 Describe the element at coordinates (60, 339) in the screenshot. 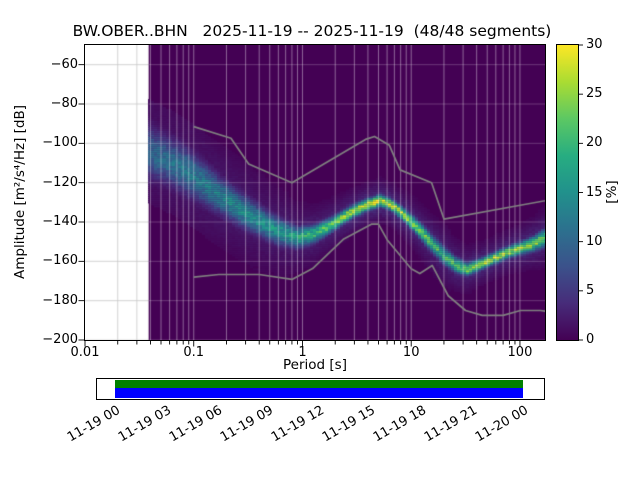

I see `y-tick-label: −200` at that location.